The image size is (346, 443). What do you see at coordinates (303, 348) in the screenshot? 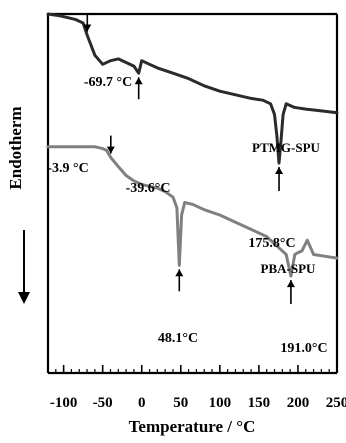
I see `annotation-label: 191.0°C` at bounding box center [303, 348].